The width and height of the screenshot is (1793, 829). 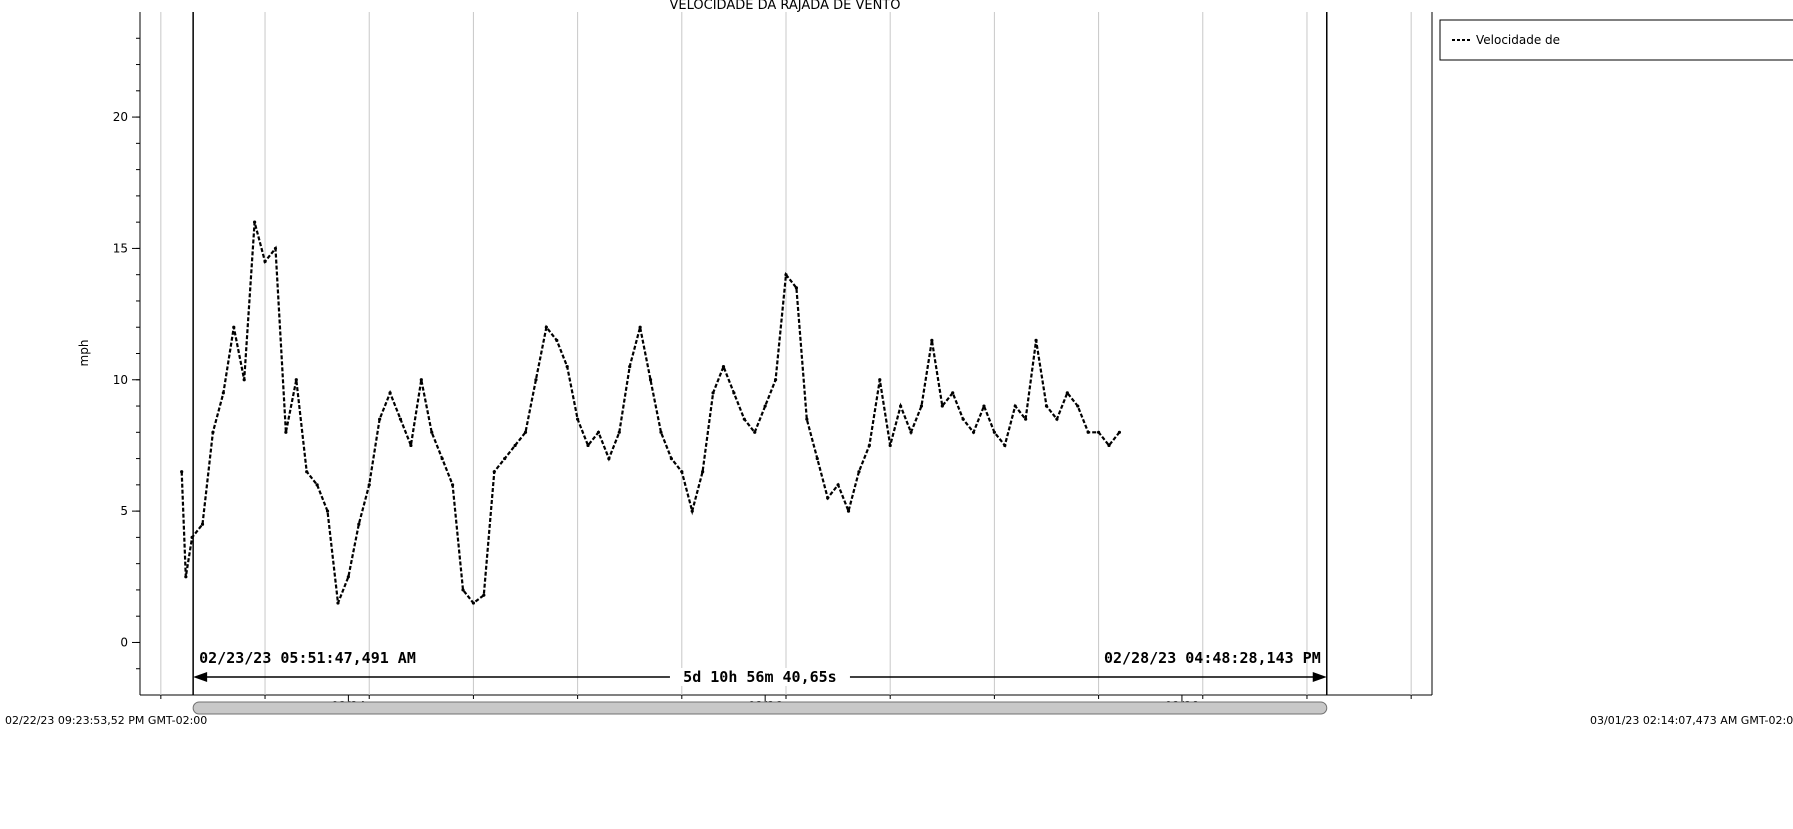 I want to click on duration-arrow: 5d 10h 56m 40,65s, so click(x=760, y=677).